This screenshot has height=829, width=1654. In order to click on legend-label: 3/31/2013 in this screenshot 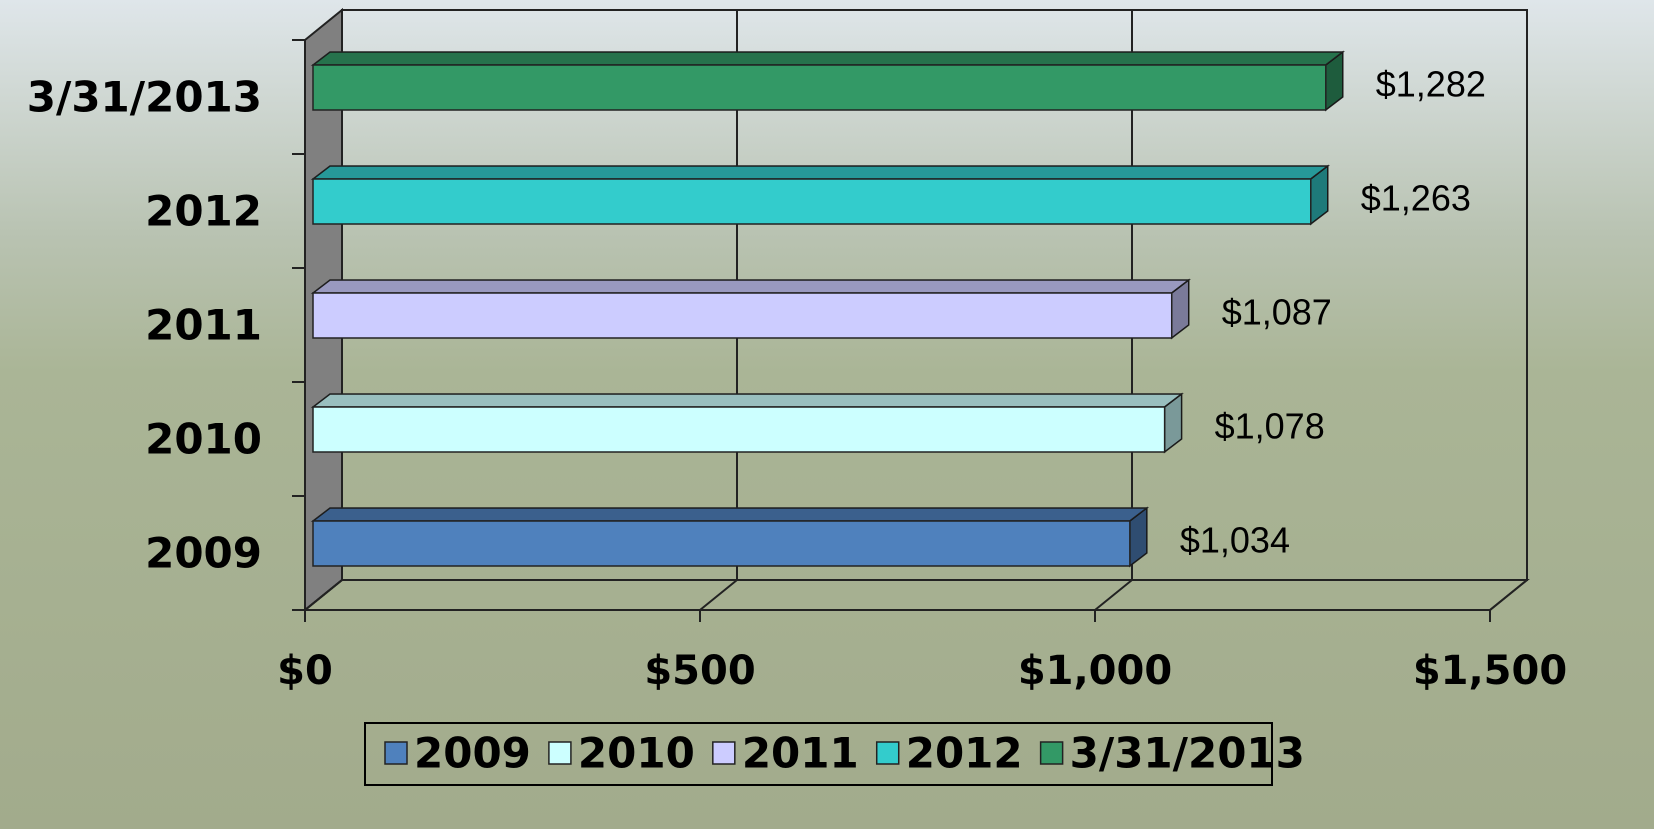, I will do `click(1187, 753)`.